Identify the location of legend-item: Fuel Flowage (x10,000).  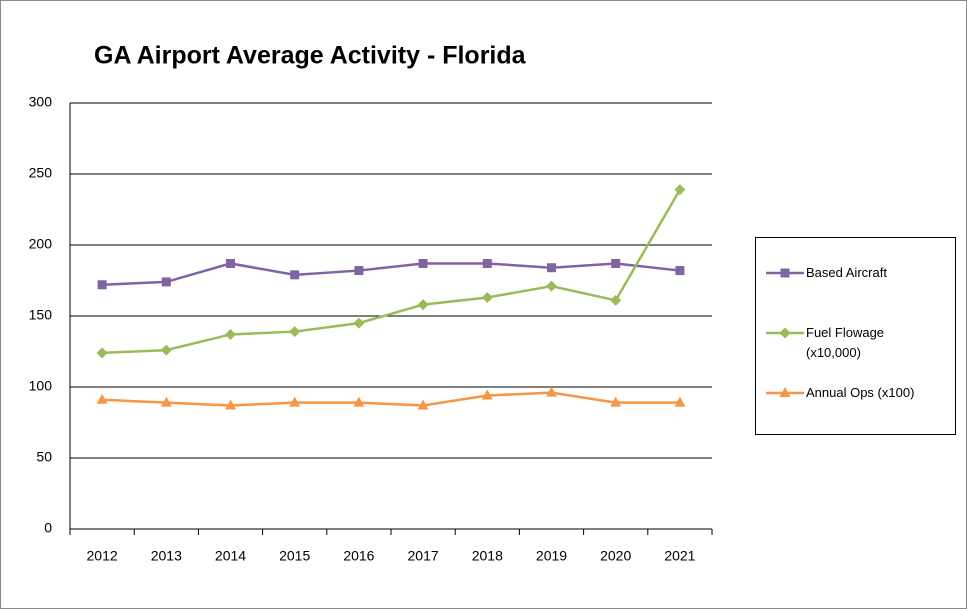
(859, 344).